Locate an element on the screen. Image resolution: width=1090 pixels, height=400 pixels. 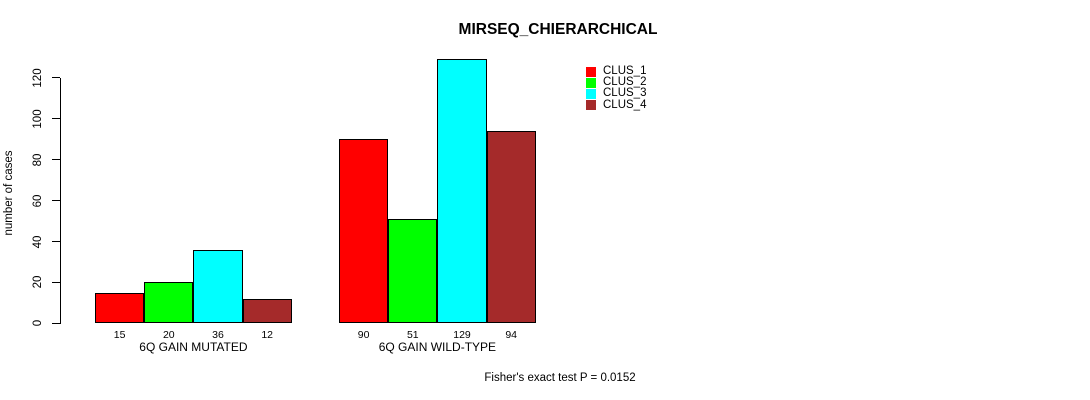
legend-label: CLUS_2 is located at coordinates (625, 82).